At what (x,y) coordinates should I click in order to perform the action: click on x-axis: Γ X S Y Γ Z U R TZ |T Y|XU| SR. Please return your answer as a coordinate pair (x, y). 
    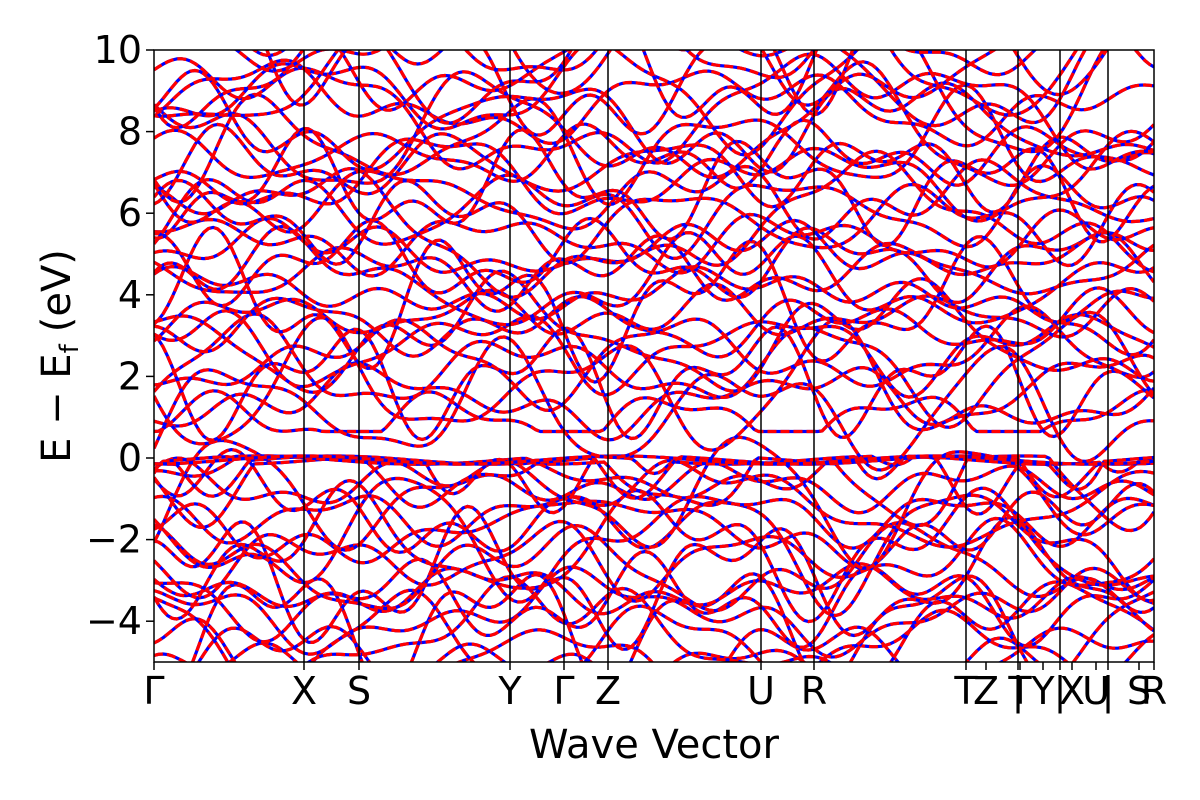
    Looking at the image, I should click on (655, 688).